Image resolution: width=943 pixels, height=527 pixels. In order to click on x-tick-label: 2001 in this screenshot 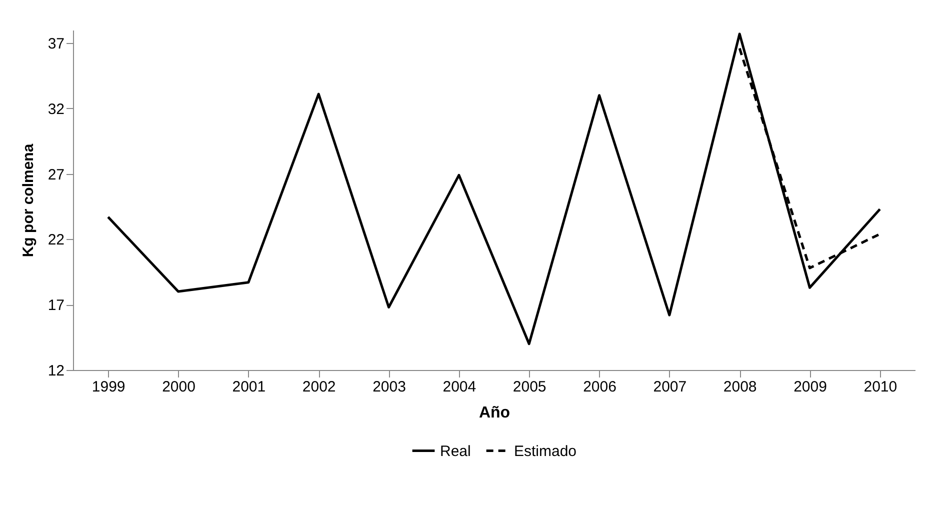, I will do `click(249, 387)`.